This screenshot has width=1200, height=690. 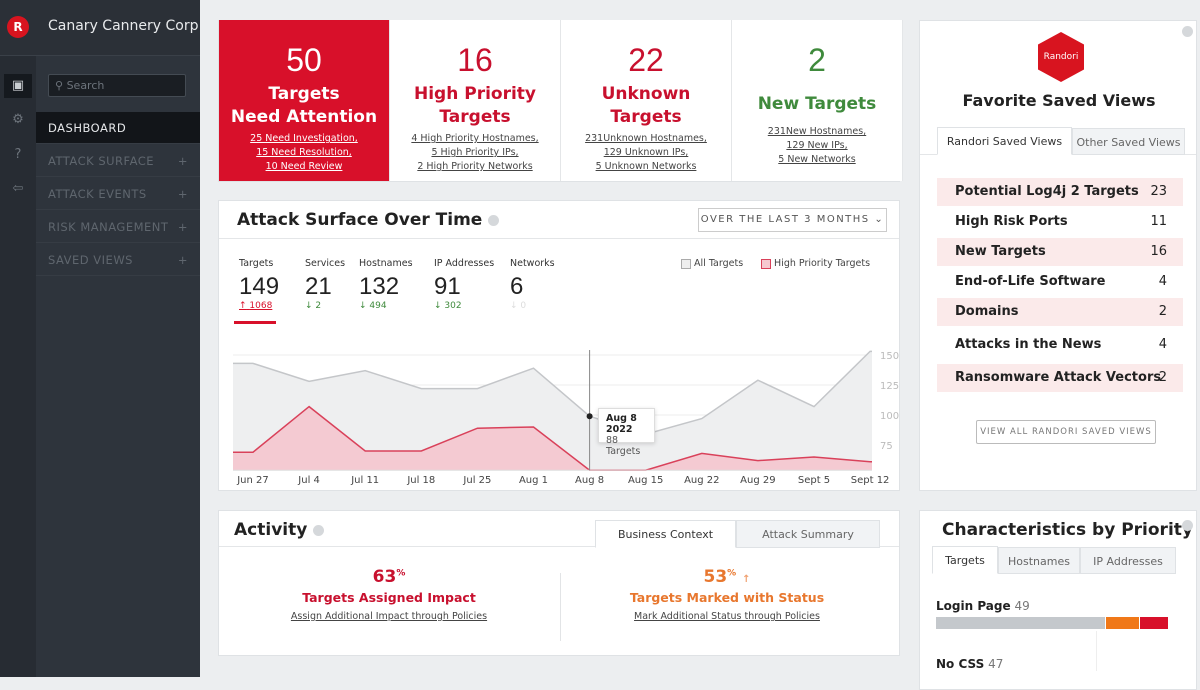 I want to click on x-tick-label: Jul 11, so click(x=364, y=480).